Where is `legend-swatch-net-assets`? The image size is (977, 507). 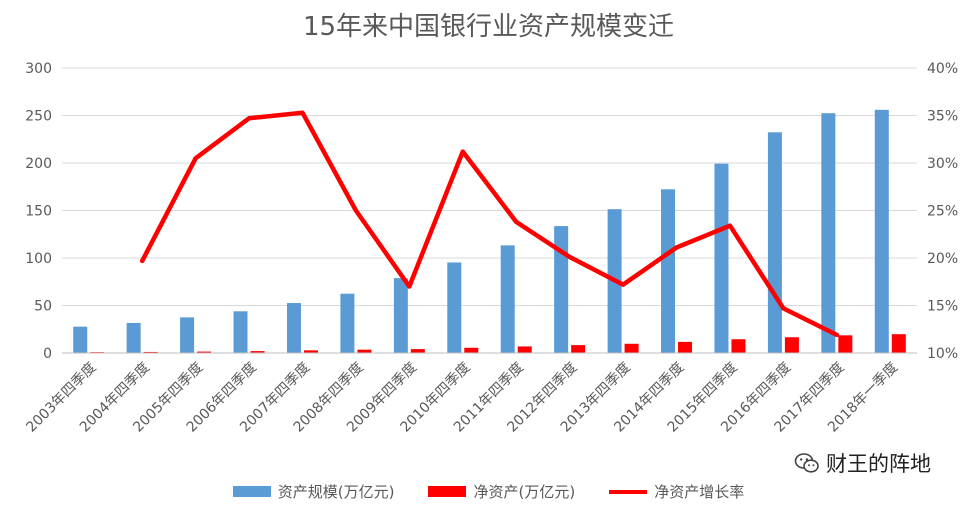 legend-swatch-net-assets is located at coordinates (447, 491).